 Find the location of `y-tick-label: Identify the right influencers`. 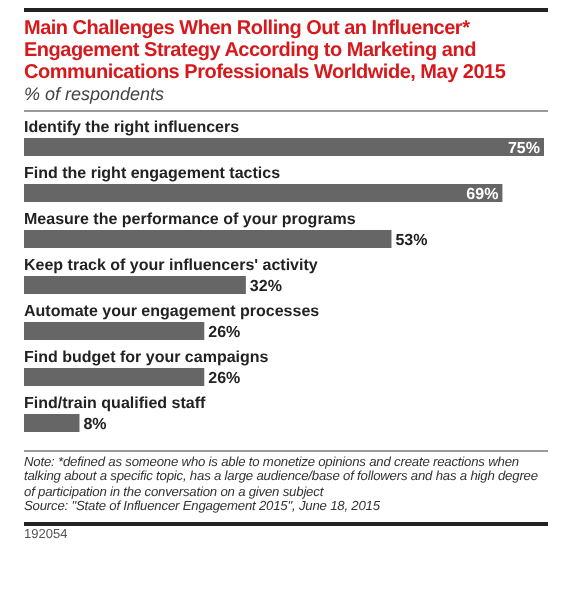

y-tick-label: Identify the right influencers is located at coordinates (132, 127).